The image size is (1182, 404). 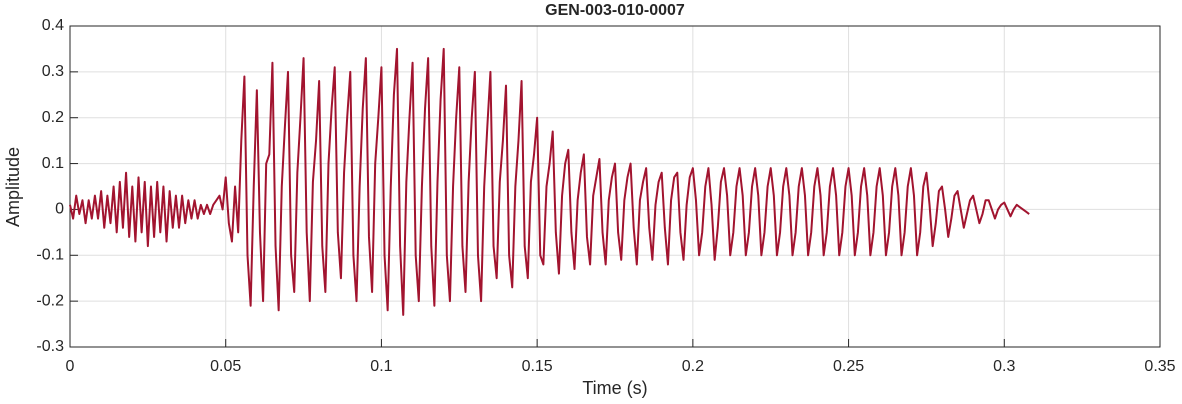 I want to click on x-tick-label: 0.3, so click(x=1004, y=366).